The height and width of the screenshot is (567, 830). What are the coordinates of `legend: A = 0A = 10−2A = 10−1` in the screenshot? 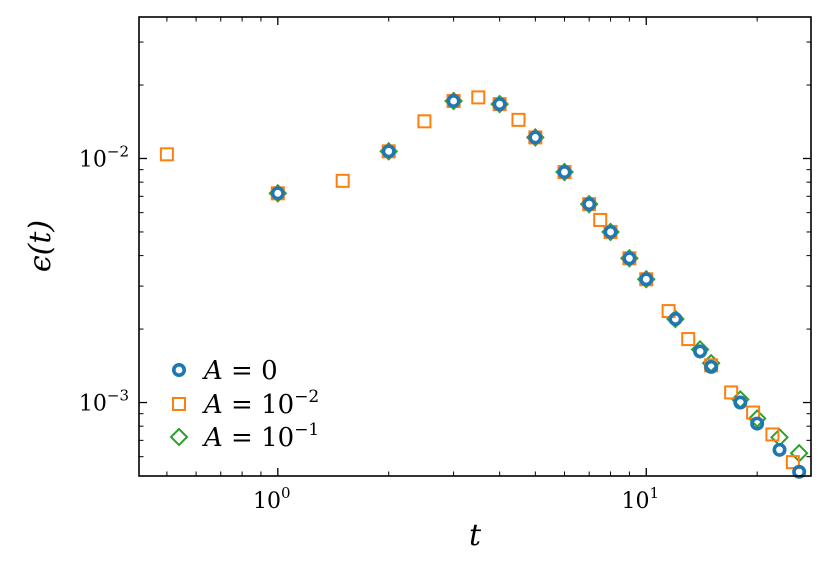 It's located at (244, 404).